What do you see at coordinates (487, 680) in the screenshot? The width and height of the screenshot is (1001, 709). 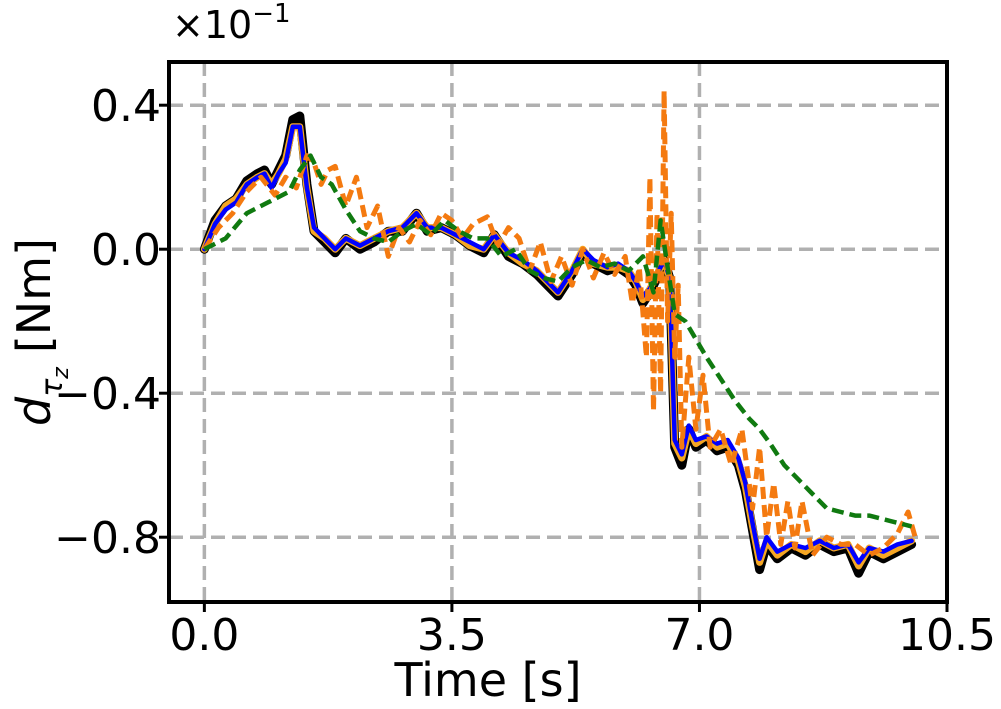 I see `x-axis-label: Time [s]` at bounding box center [487, 680].